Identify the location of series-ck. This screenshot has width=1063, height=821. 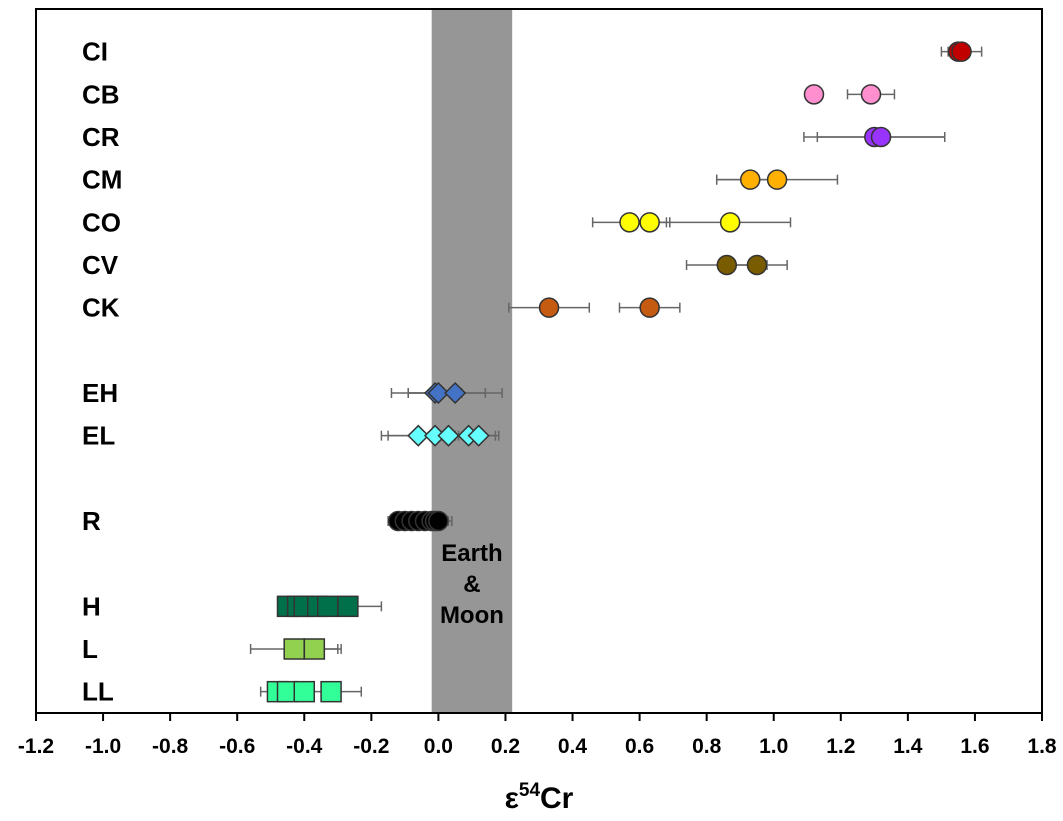
(594, 307).